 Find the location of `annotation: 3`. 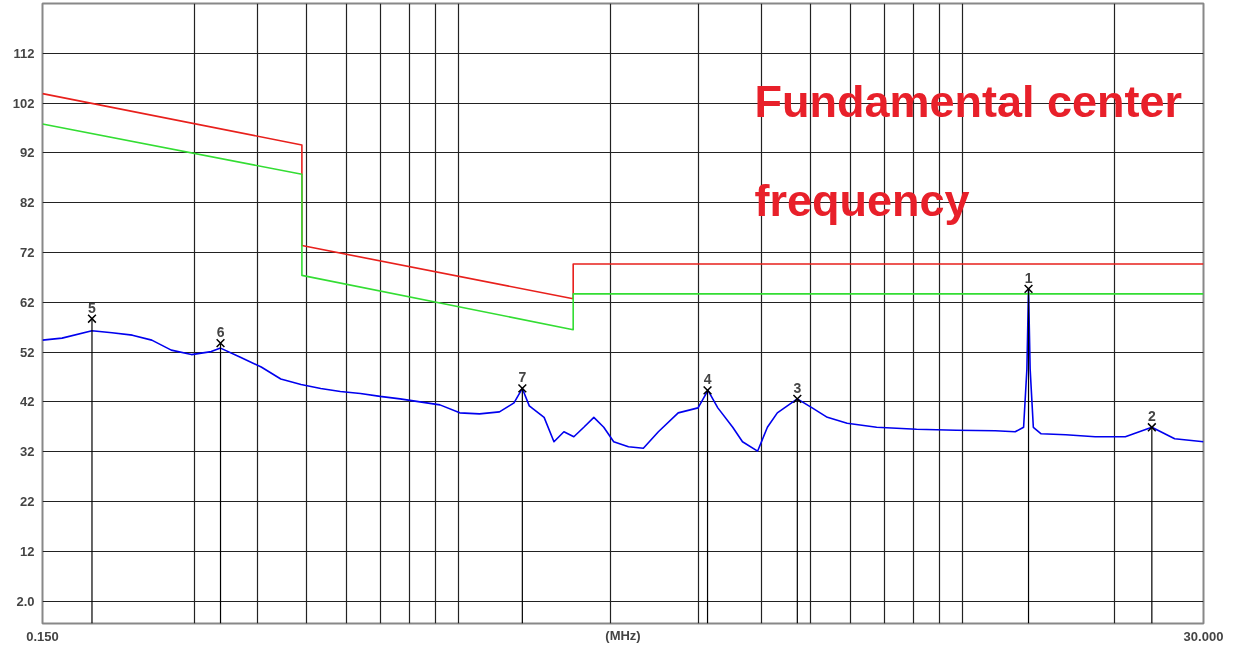

annotation: 3 is located at coordinates (797, 387).